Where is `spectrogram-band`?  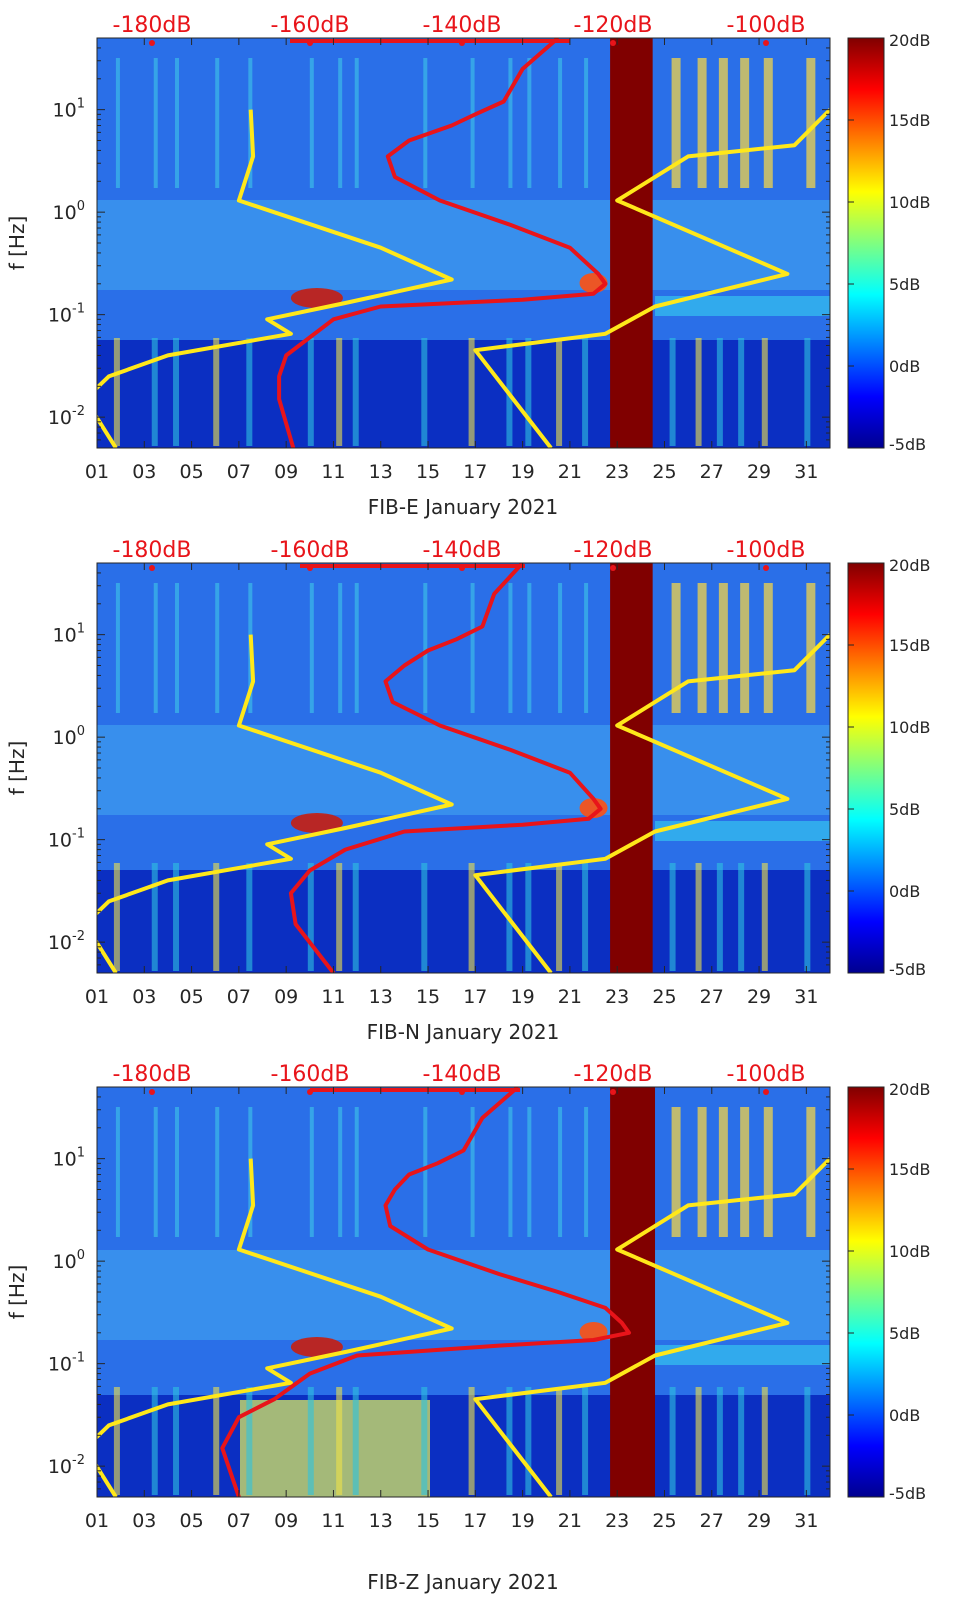
spectrogram-band is located at coordinates (742, 831).